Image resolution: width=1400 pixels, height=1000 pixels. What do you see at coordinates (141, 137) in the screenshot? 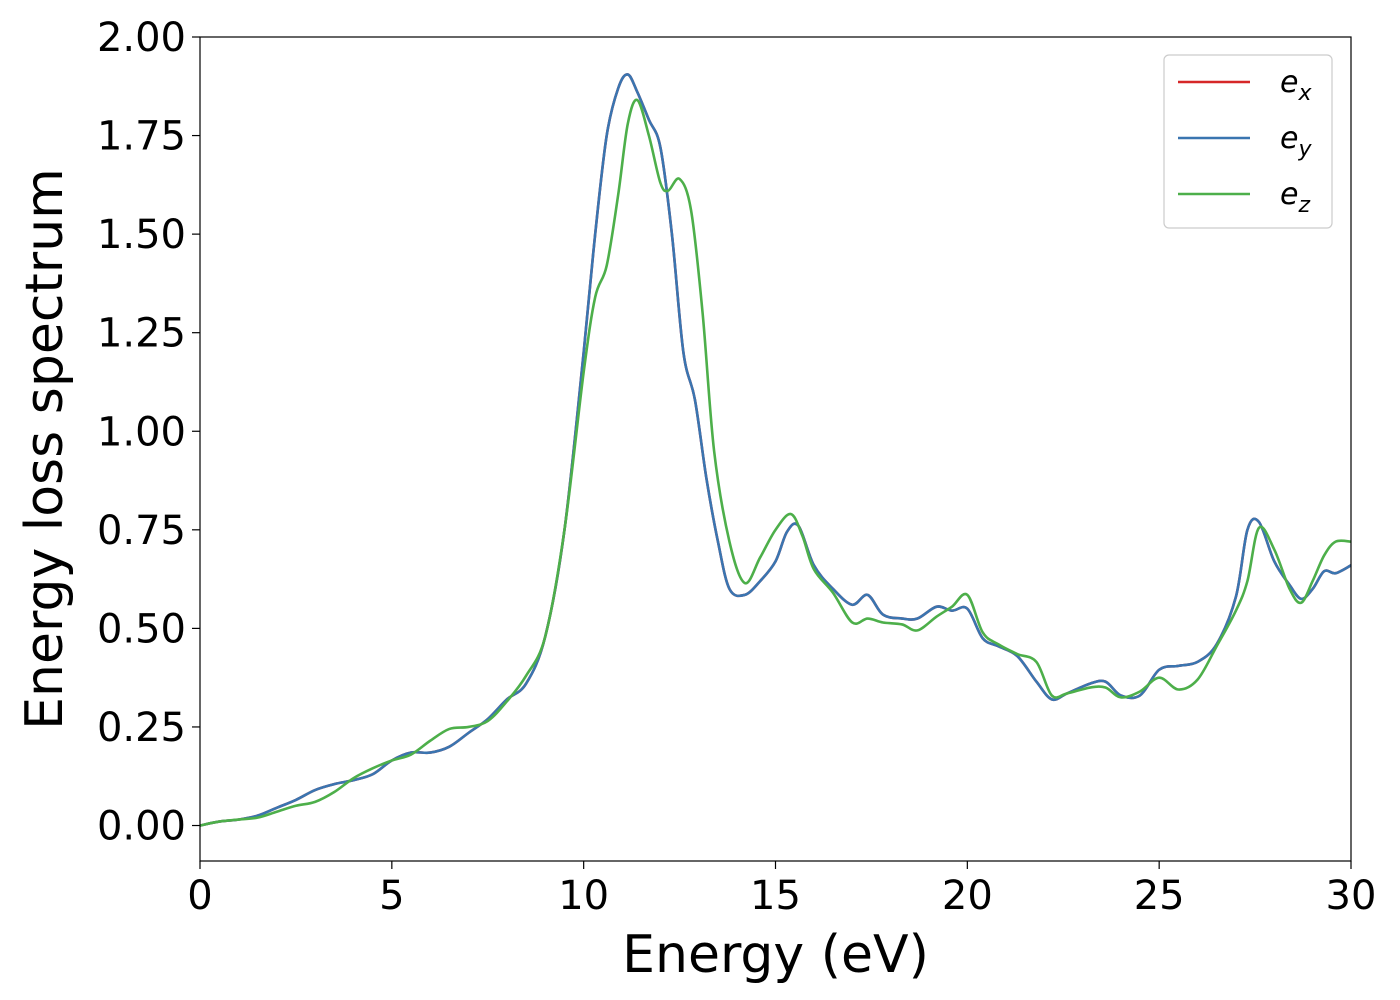
I see `y-tick-label: 1.75` at bounding box center [141, 137].